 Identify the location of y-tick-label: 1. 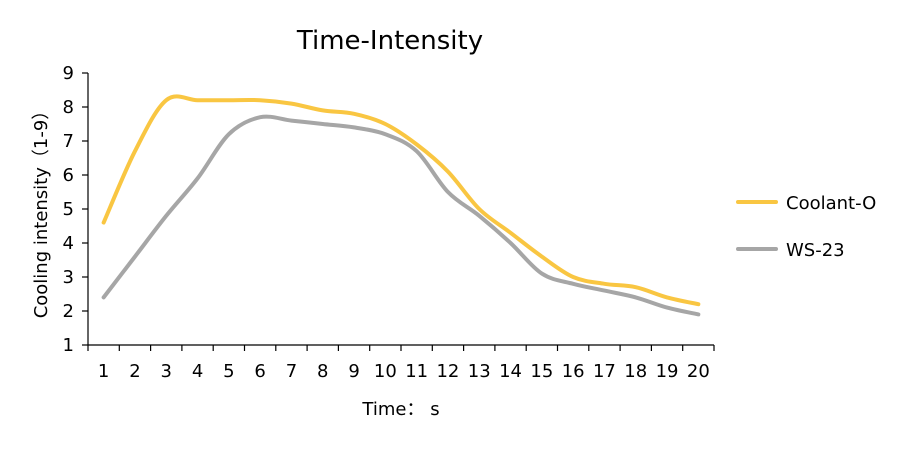
(68, 345).